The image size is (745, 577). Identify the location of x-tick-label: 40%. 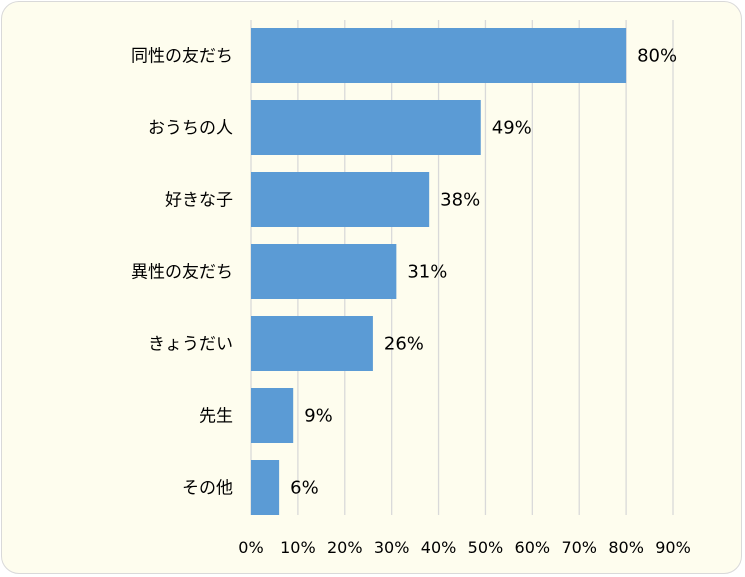
(439, 547).